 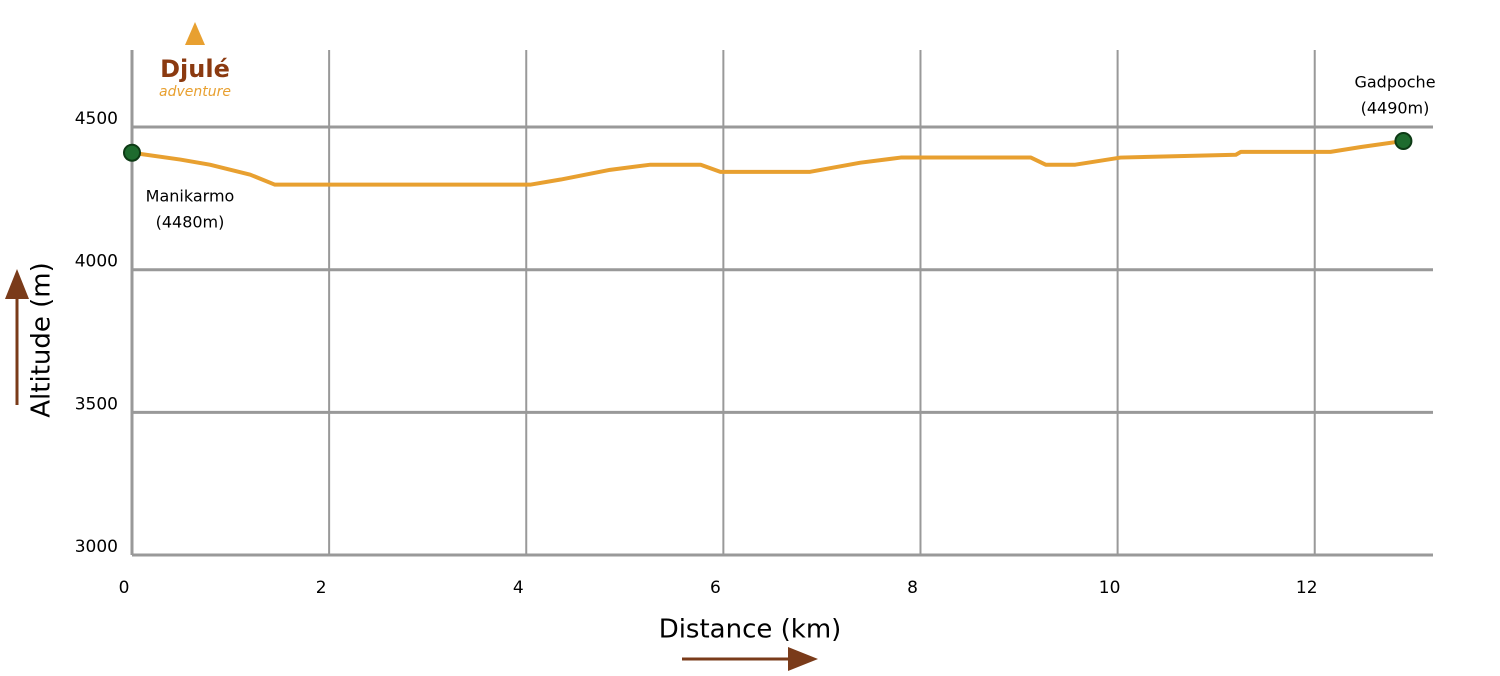 I want to click on y-tick-label: 3000, so click(x=96, y=547).